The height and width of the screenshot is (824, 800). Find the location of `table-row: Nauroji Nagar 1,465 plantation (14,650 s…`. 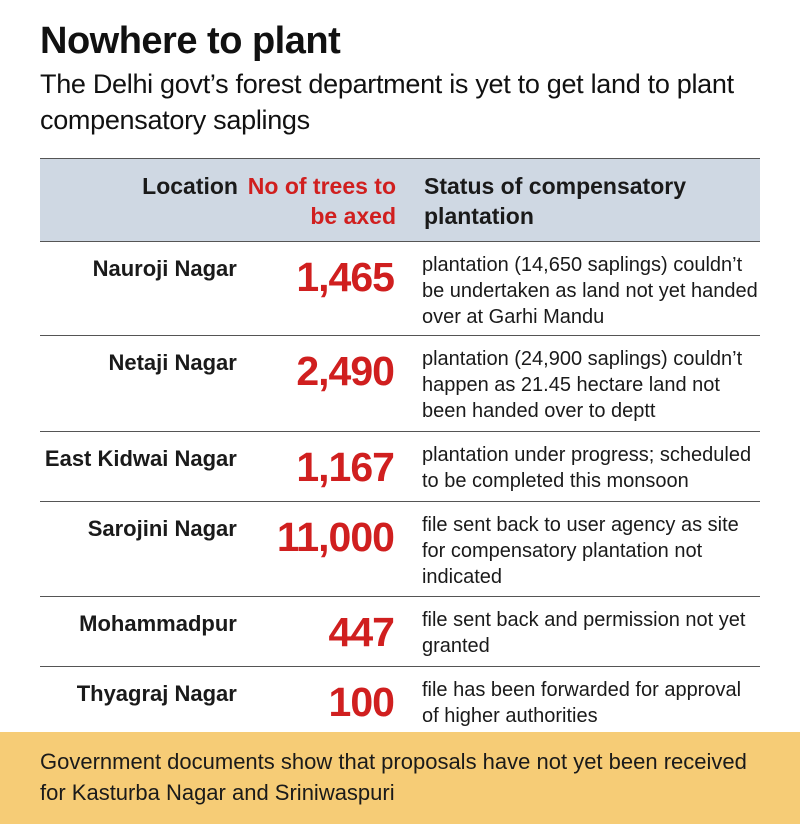

table-row: Nauroji Nagar 1,465 plantation (14,650 s… is located at coordinates (400, 289).